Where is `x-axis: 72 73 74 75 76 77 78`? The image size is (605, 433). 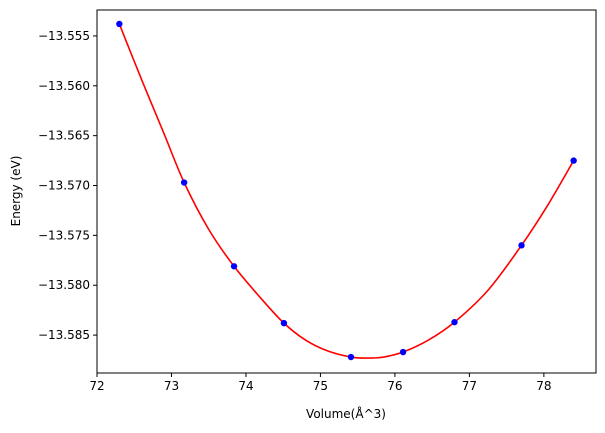
x-axis: 72 73 74 75 76 77 78 is located at coordinates (320, 383).